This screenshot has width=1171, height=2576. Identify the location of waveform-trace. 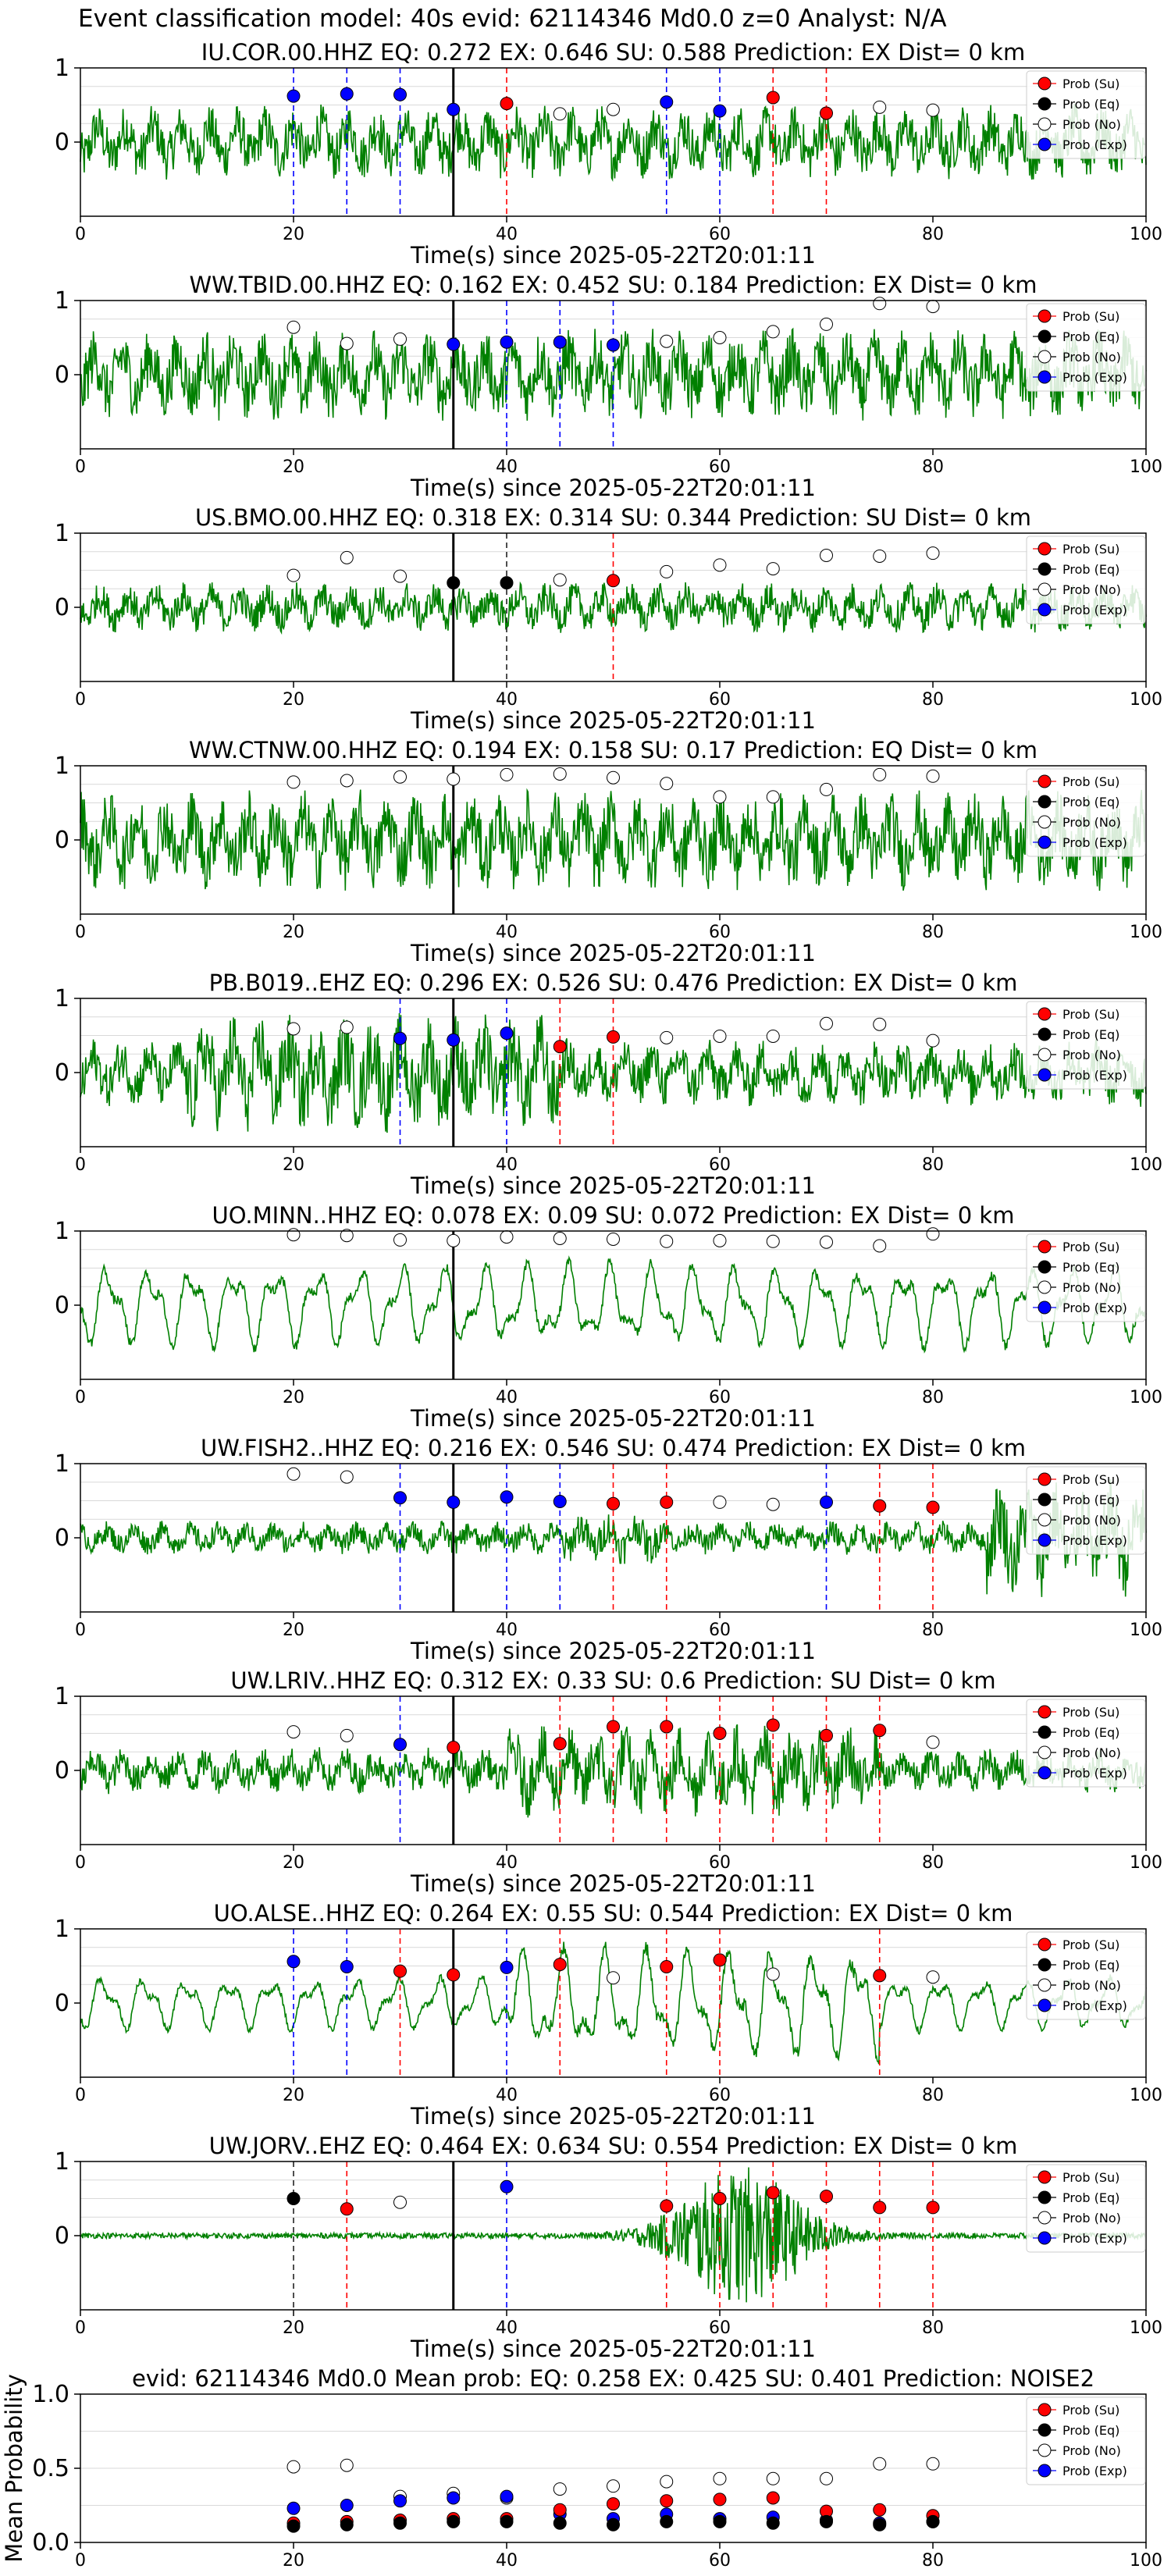
(613, 1304).